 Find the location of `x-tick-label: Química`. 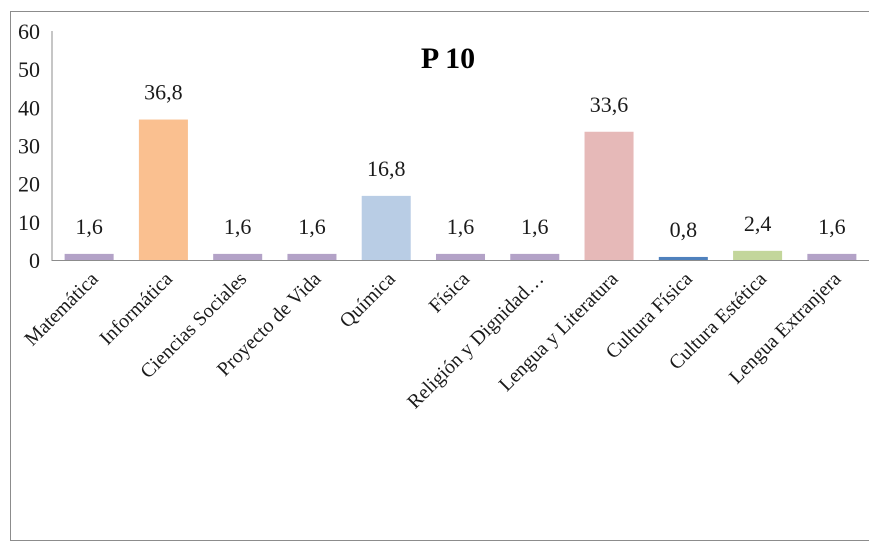

x-tick-label: Química is located at coordinates (368, 300).